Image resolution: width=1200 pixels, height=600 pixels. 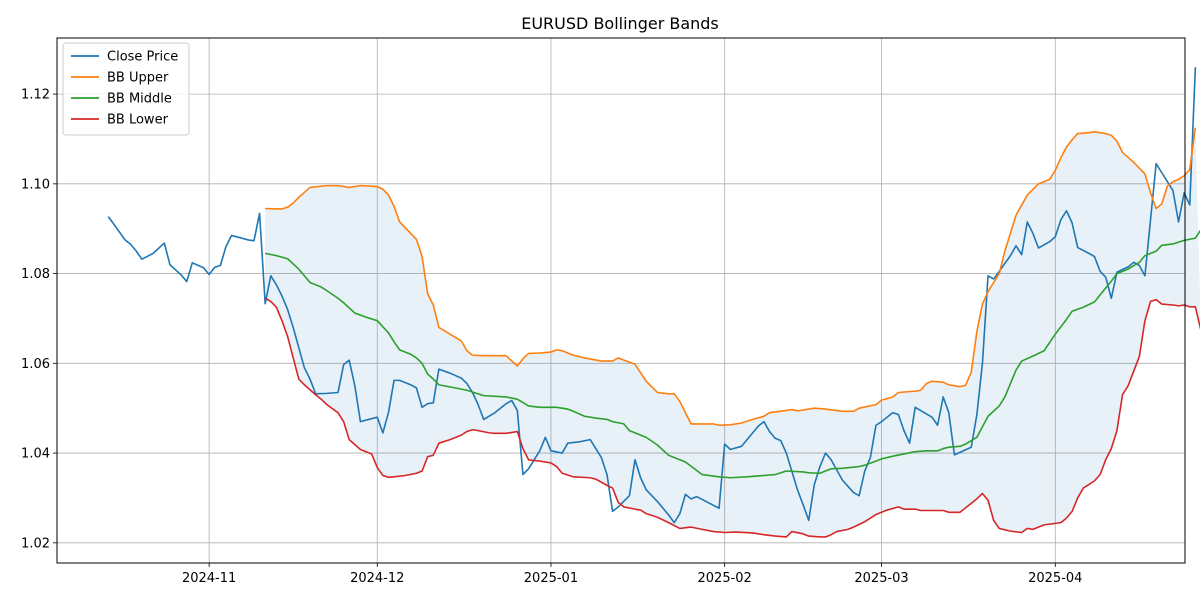 I want to click on x-tick-label: 2025-03, so click(x=881, y=578).